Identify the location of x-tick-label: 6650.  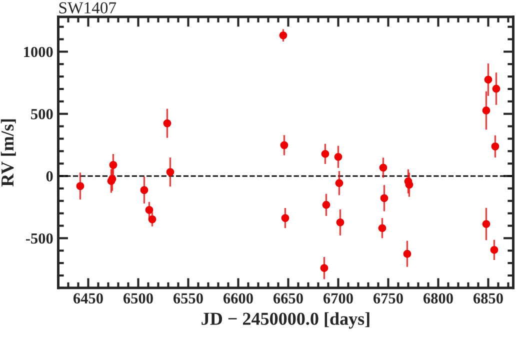
(288, 298).